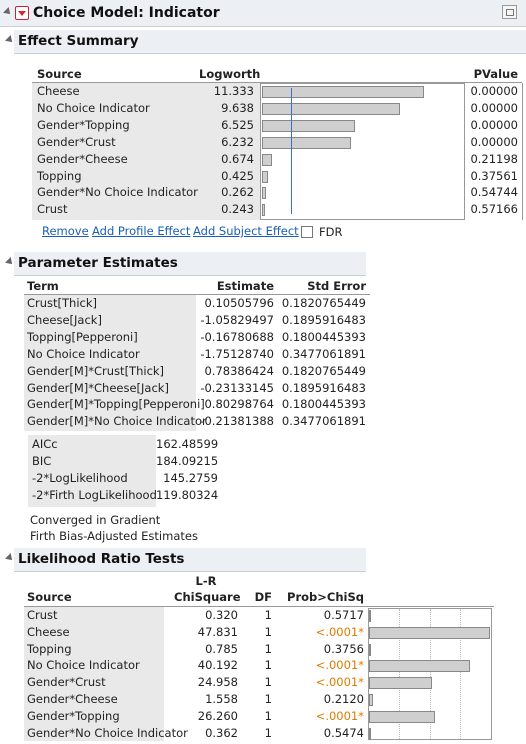 This screenshot has width=526, height=744. I want to click on parameter-std-error: 0.1800445393, so click(323, 336).